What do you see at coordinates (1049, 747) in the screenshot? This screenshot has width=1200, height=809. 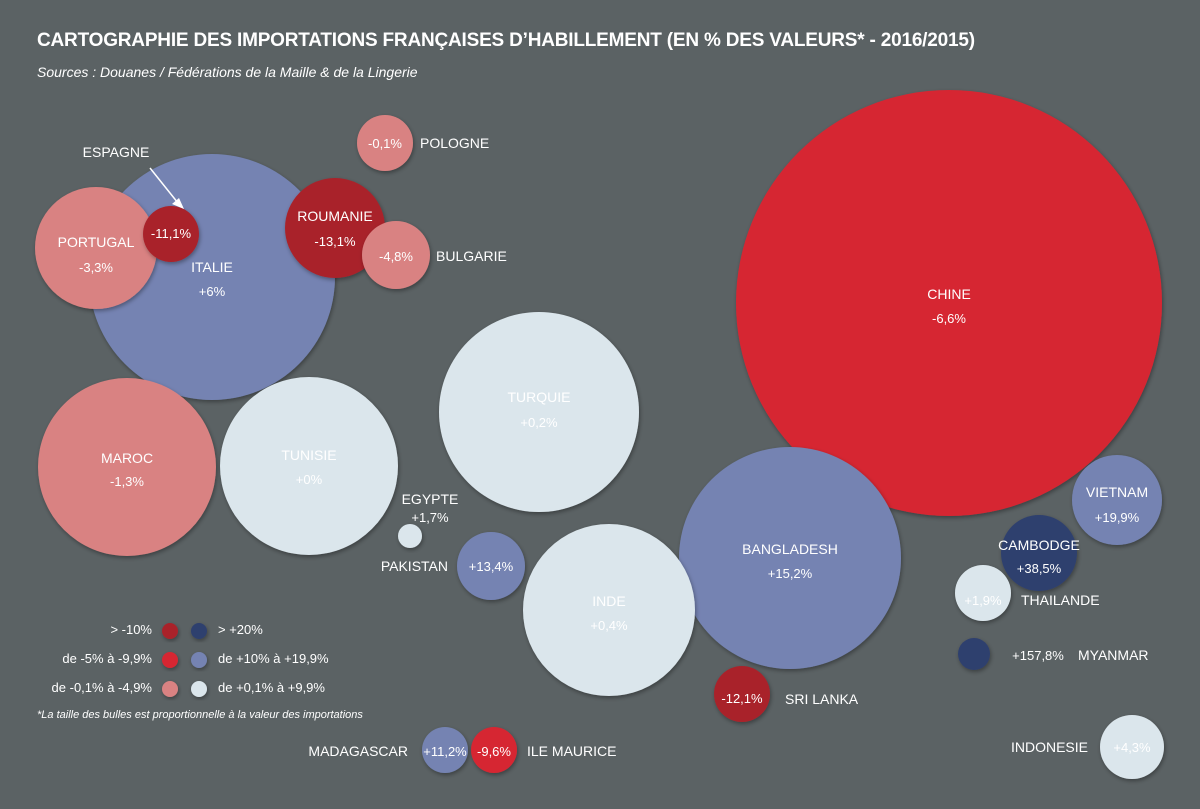 I see `label-indonesie: INDONESIE` at bounding box center [1049, 747].